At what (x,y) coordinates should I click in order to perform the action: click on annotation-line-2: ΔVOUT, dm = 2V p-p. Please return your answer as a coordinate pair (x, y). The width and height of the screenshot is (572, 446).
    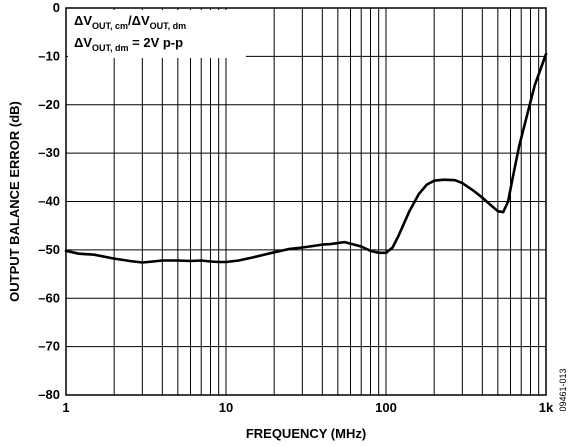
    Looking at the image, I should click on (128, 44).